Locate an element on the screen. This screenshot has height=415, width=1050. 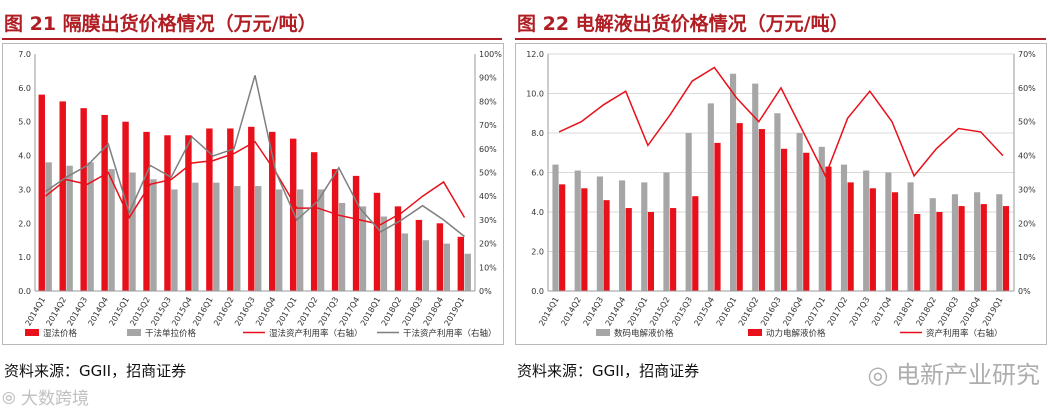
y-tick-label: 1.0 is located at coordinates (24, 257).